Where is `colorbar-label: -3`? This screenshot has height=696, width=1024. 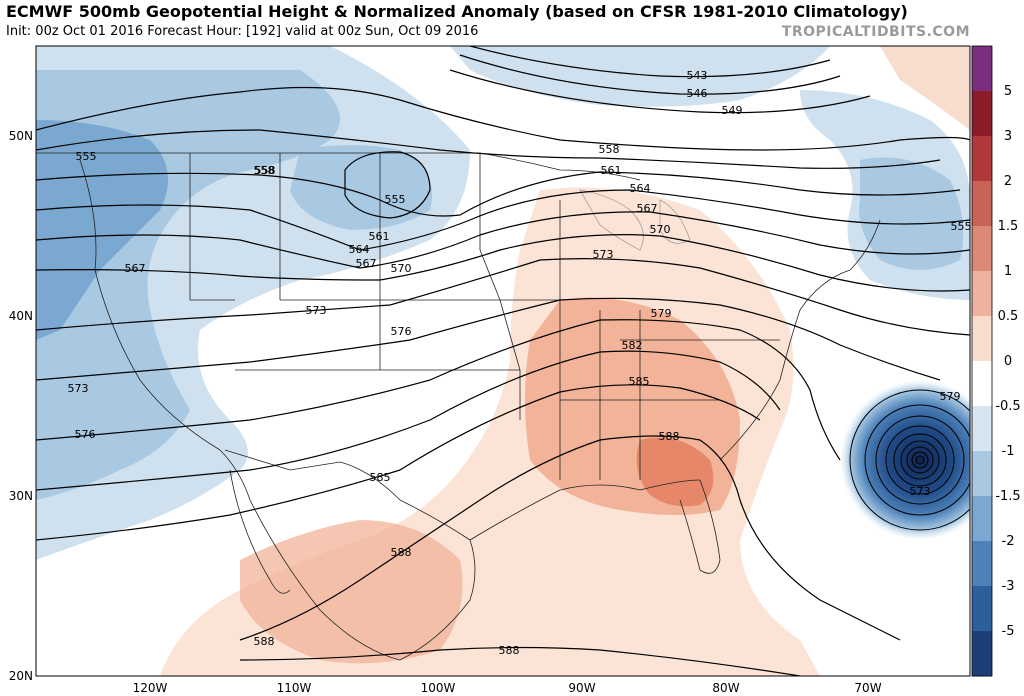 colorbar-label: -3 is located at coordinates (1008, 586).